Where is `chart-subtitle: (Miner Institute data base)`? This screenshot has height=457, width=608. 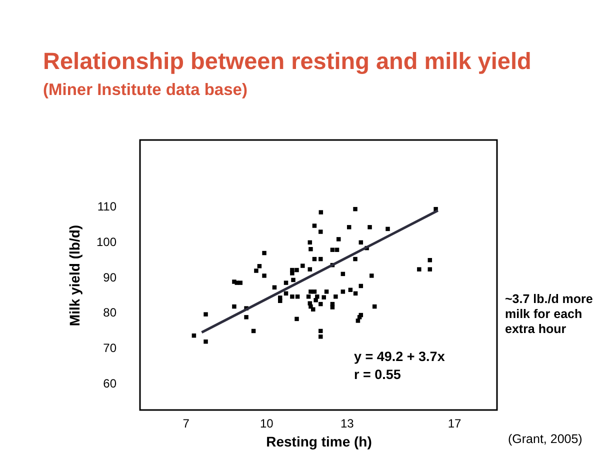 chart-subtitle: (Miner Institute data base) is located at coordinates (145, 90).